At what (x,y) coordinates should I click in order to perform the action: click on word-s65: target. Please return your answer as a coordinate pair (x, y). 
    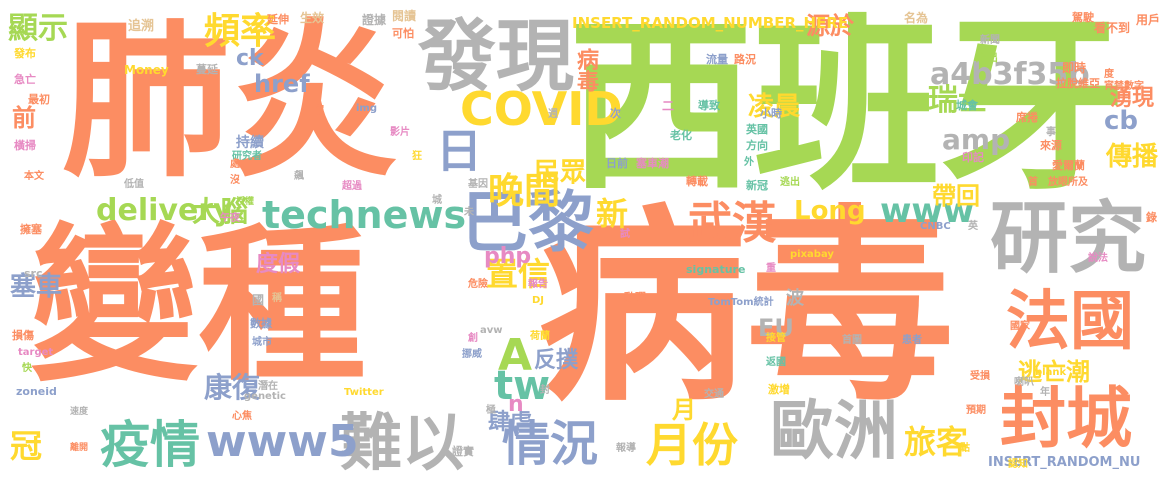
    Looking at the image, I should click on (36, 352).